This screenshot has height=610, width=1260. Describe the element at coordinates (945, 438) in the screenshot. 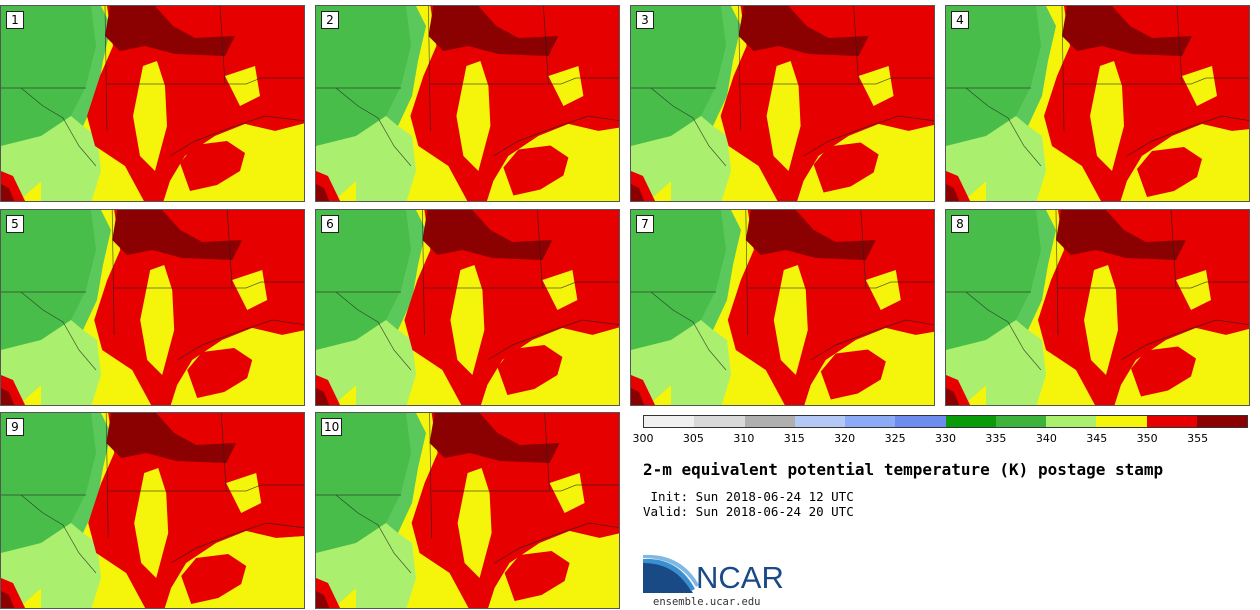

I see `colorbar-tick-label: 330` at that location.